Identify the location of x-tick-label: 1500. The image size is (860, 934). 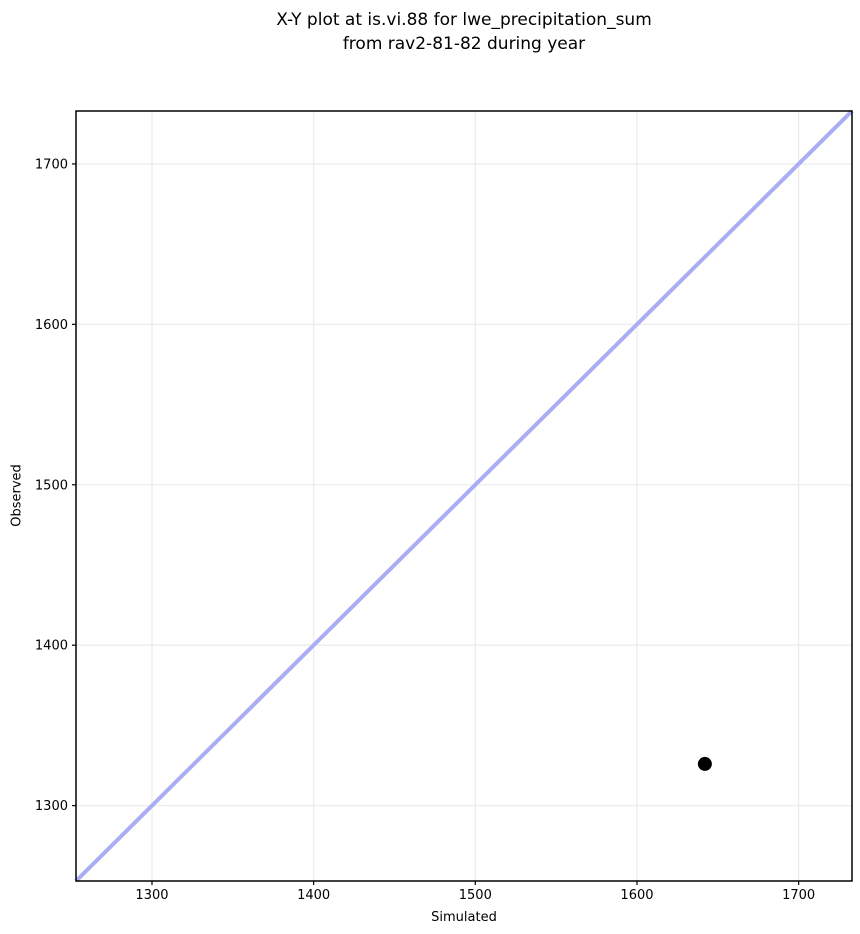
(475, 895).